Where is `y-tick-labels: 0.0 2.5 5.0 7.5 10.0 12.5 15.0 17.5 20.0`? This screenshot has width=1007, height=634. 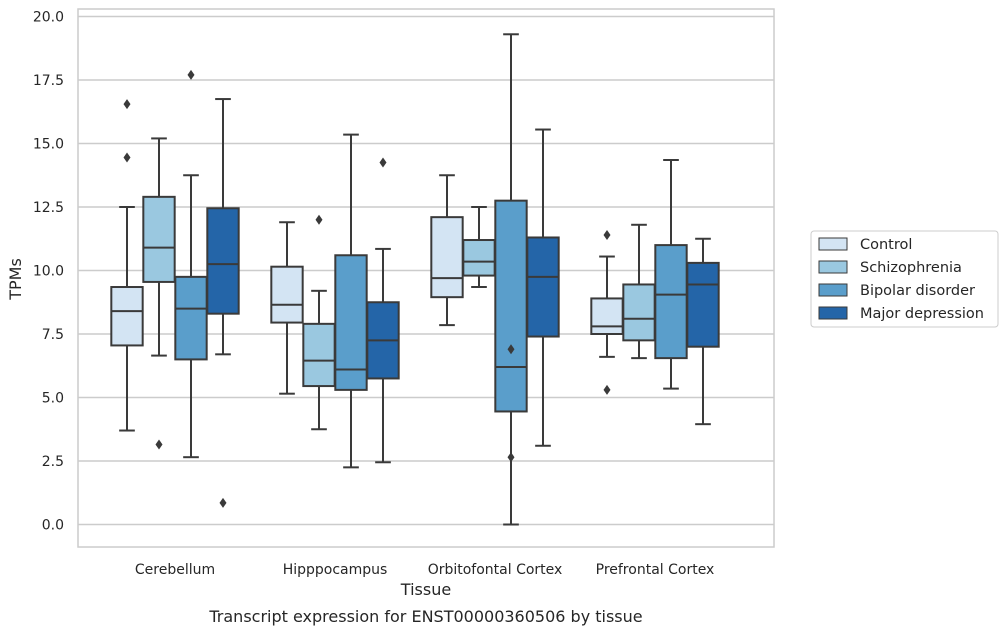
y-tick-labels: 0.0 2.5 5.0 7.5 10.0 12.5 15.0 17.5 20.0 is located at coordinates (48, 272).